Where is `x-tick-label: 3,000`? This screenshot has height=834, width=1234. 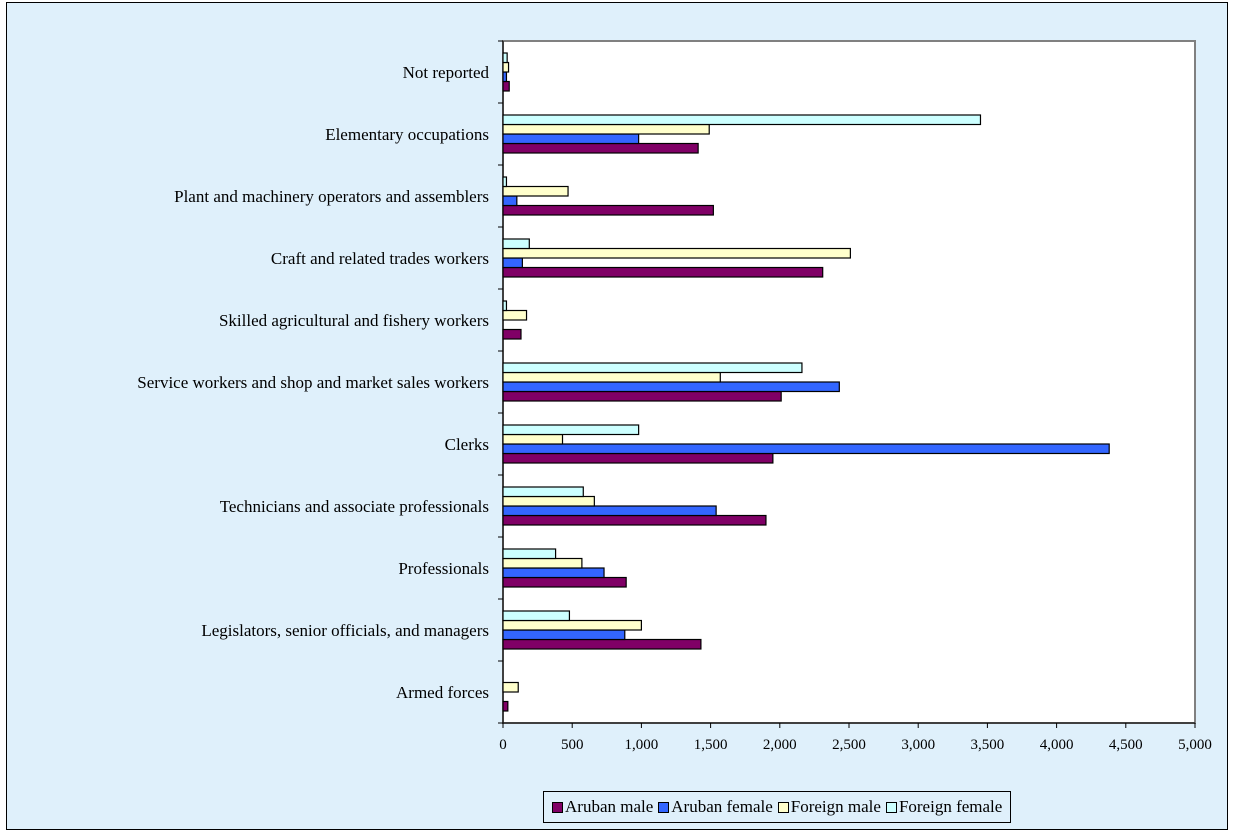 x-tick-label: 3,000 is located at coordinates (918, 745).